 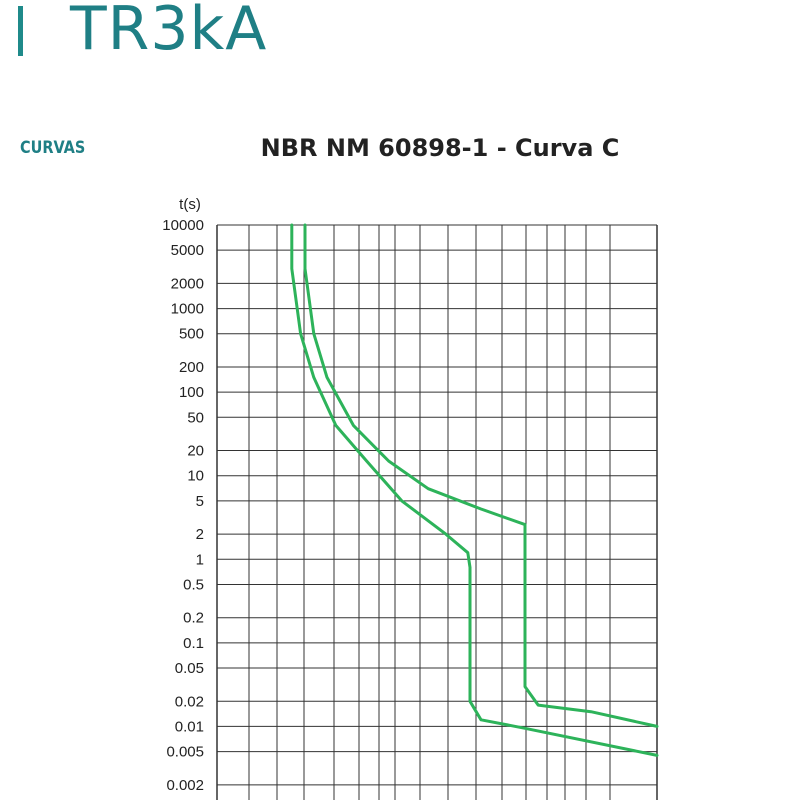 I want to click on y-axis-label: t(s), so click(x=190, y=204).